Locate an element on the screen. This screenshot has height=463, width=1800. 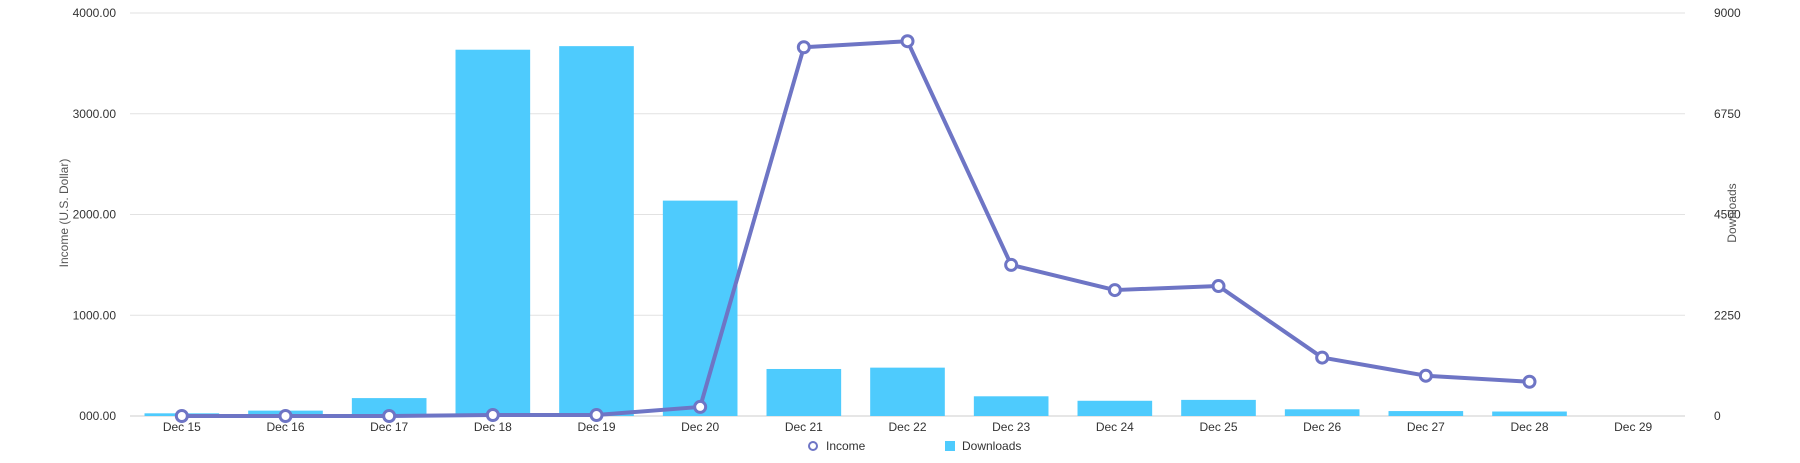
legend-downloads-label: Downloads is located at coordinates (991, 446).